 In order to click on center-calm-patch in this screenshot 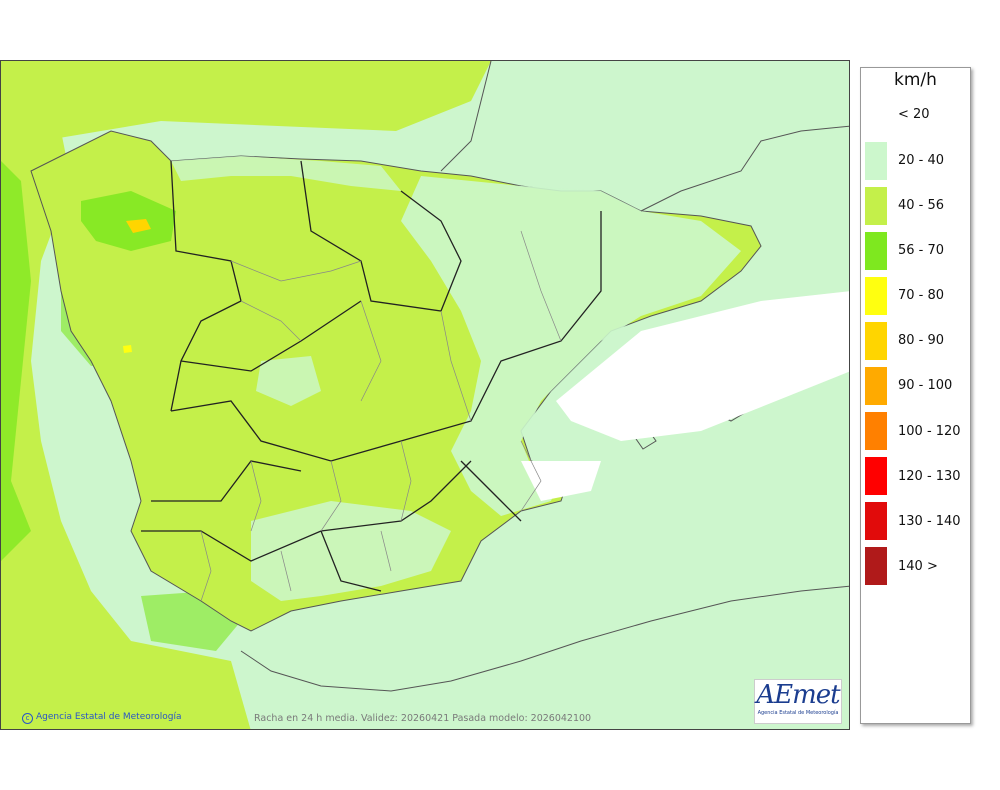, I will do `click(288, 381)`.